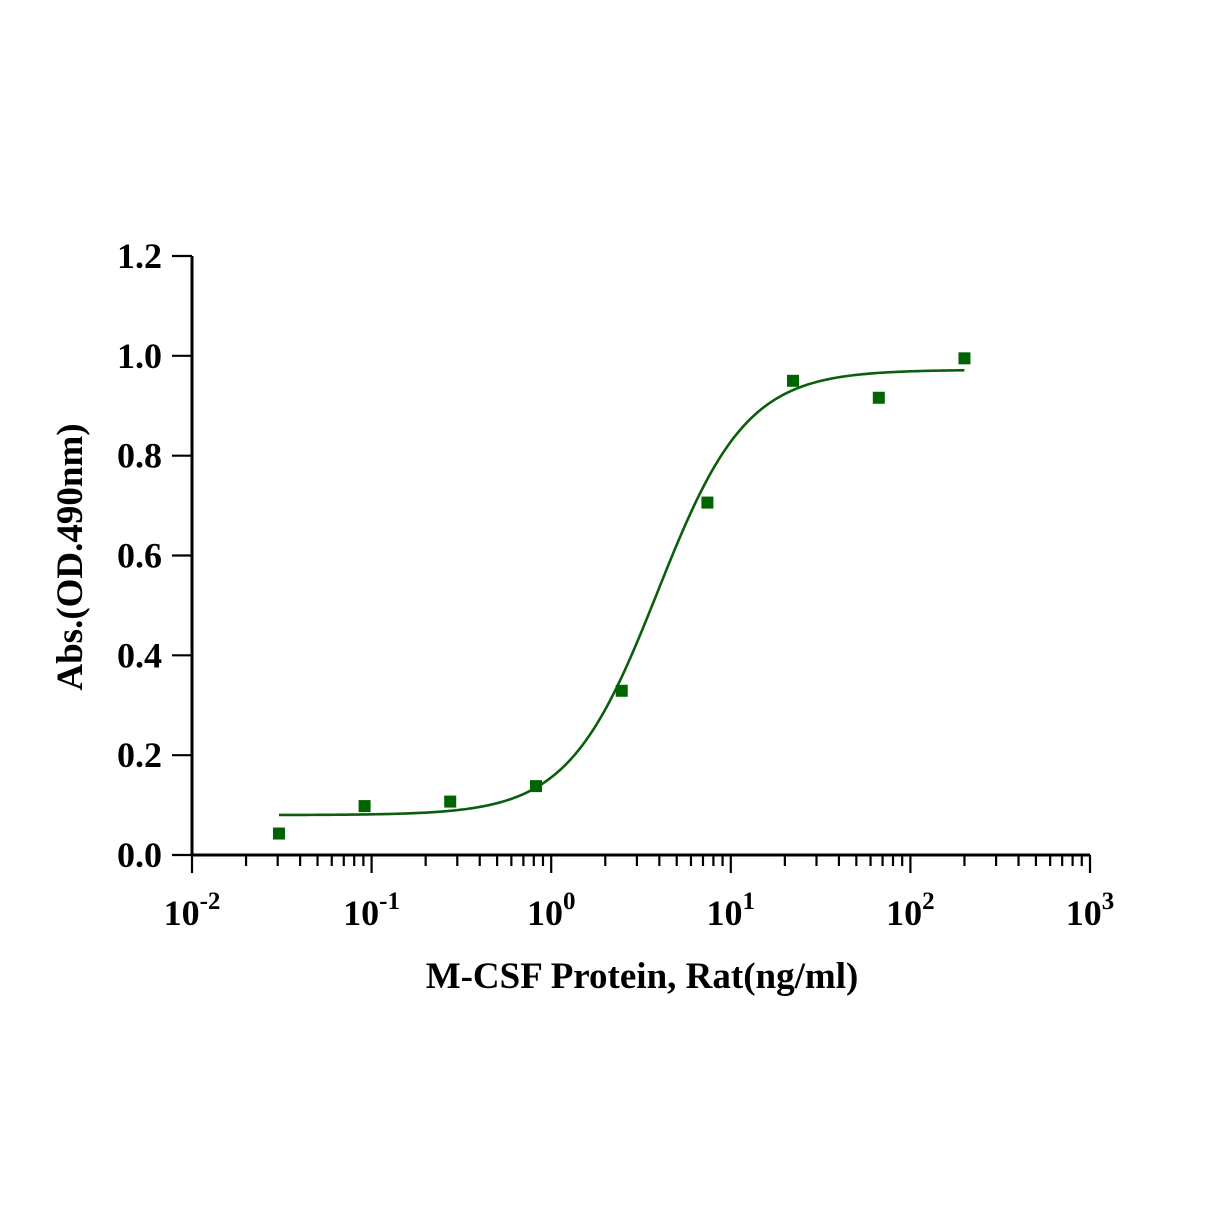 Image resolution: width=1217 pixels, height=1217 pixels. What do you see at coordinates (139, 655) in the screenshot?
I see `y-tick-label: 0.4` at bounding box center [139, 655].